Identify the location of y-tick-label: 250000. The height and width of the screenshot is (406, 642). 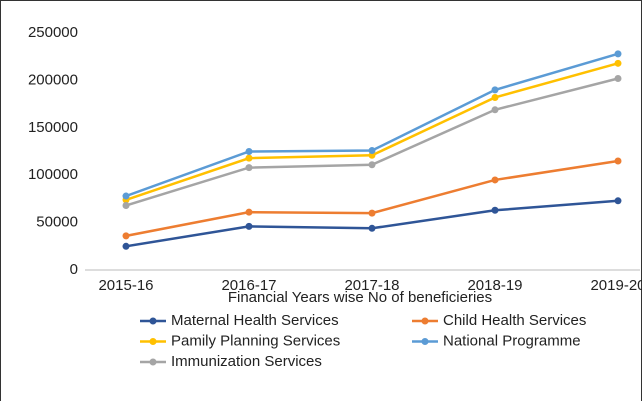
(53, 32).